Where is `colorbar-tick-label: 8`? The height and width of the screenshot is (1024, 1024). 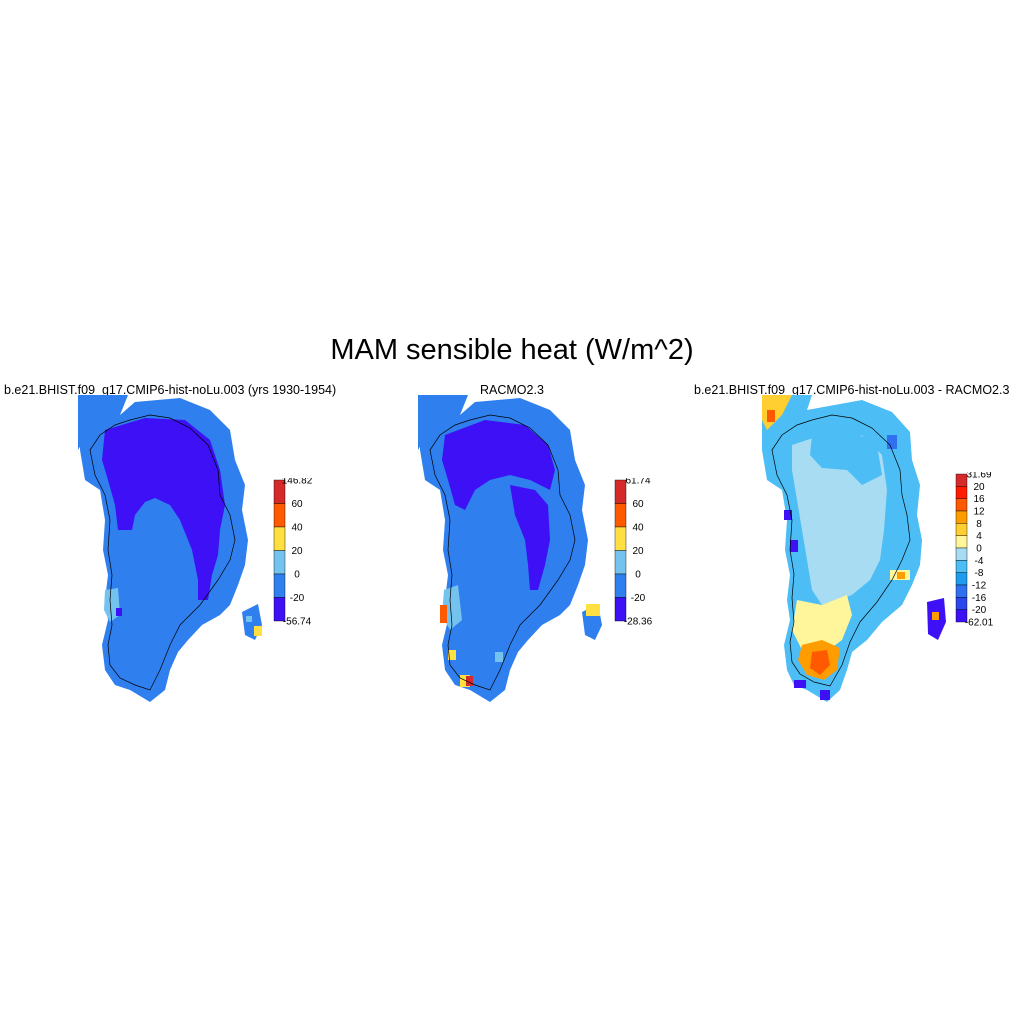 colorbar-tick-label: 8 is located at coordinates (979, 524).